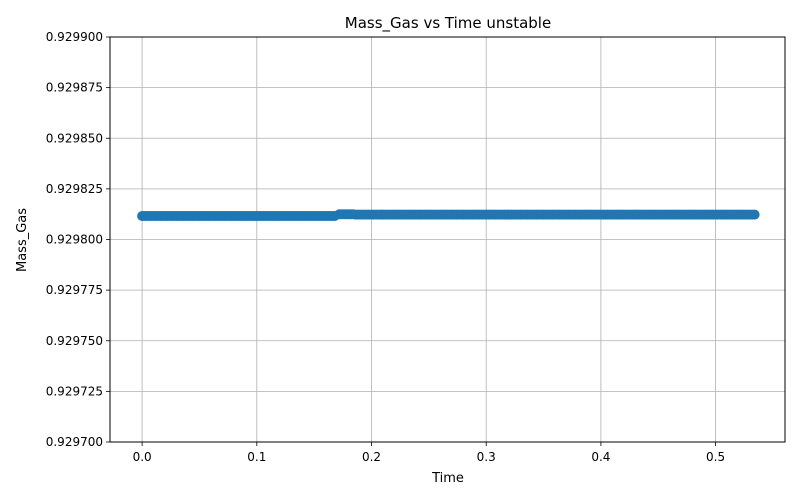 The width and height of the screenshot is (800, 504). Describe the element at coordinates (74, 37) in the screenshot. I see `y-tick-label: 0.929900` at that location.